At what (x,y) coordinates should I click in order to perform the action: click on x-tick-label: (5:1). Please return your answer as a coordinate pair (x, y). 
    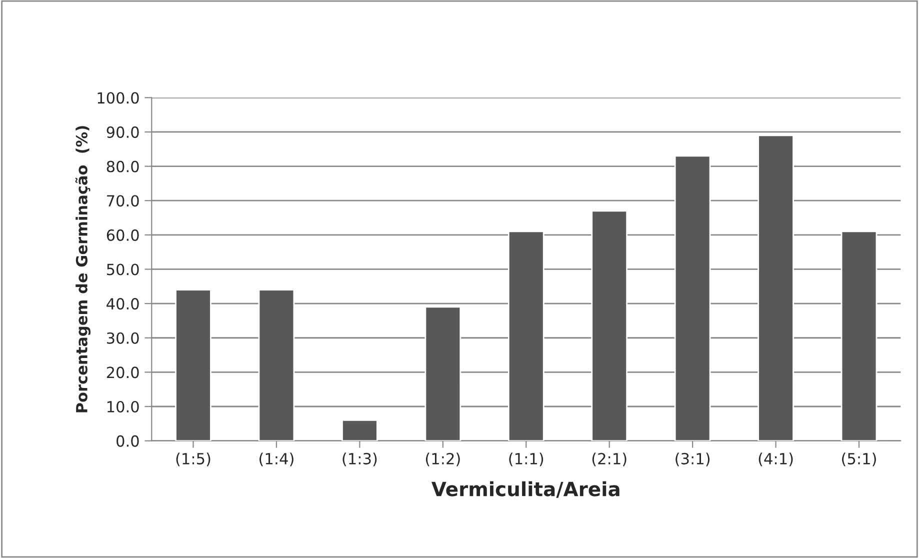
    Looking at the image, I should click on (859, 459).